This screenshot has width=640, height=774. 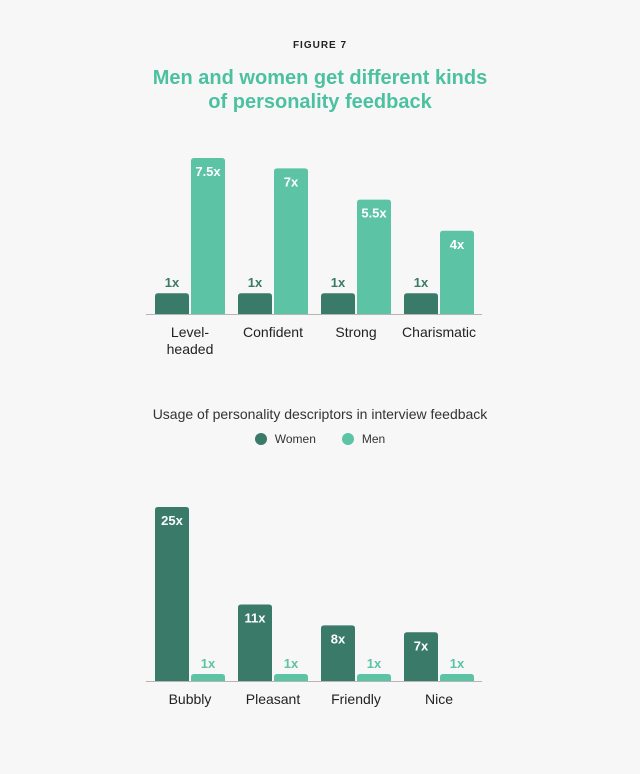 I want to click on data-label-1-3-women: 1x, so click(x=421, y=282).